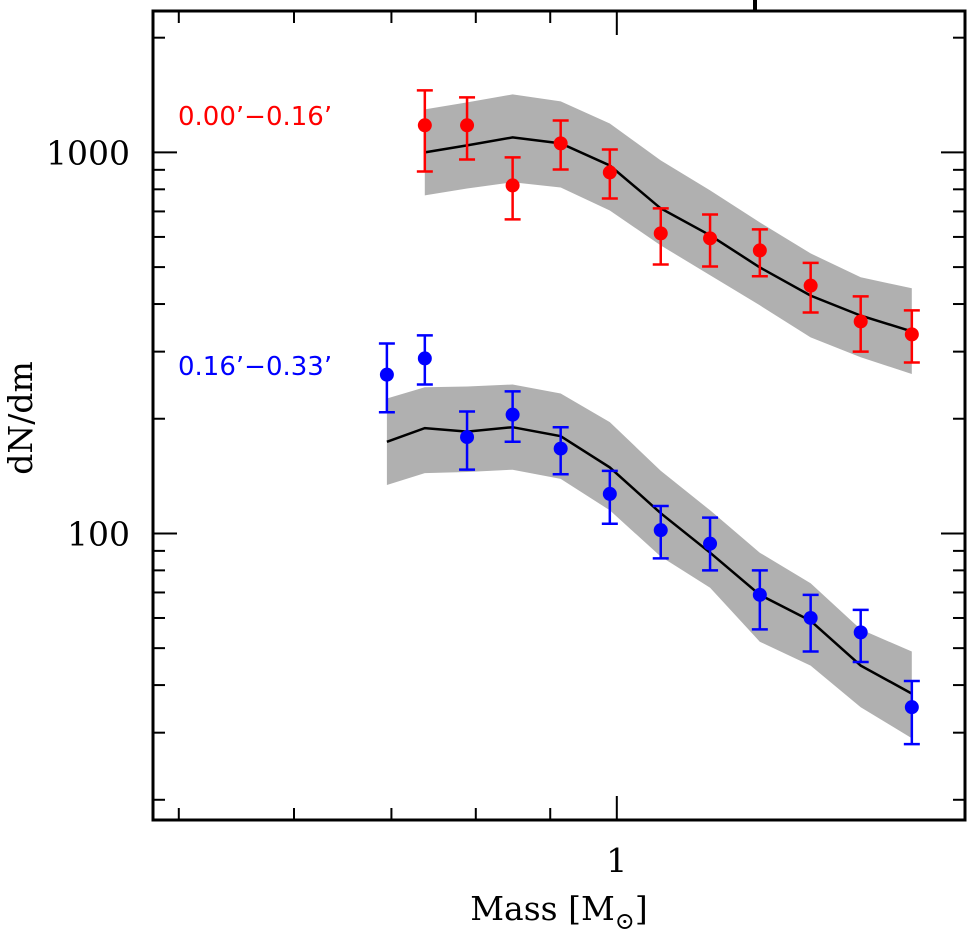 The image size is (978, 938). What do you see at coordinates (255, 117) in the screenshot?
I see `series-label-inner: 0.00’−0.16’` at bounding box center [255, 117].